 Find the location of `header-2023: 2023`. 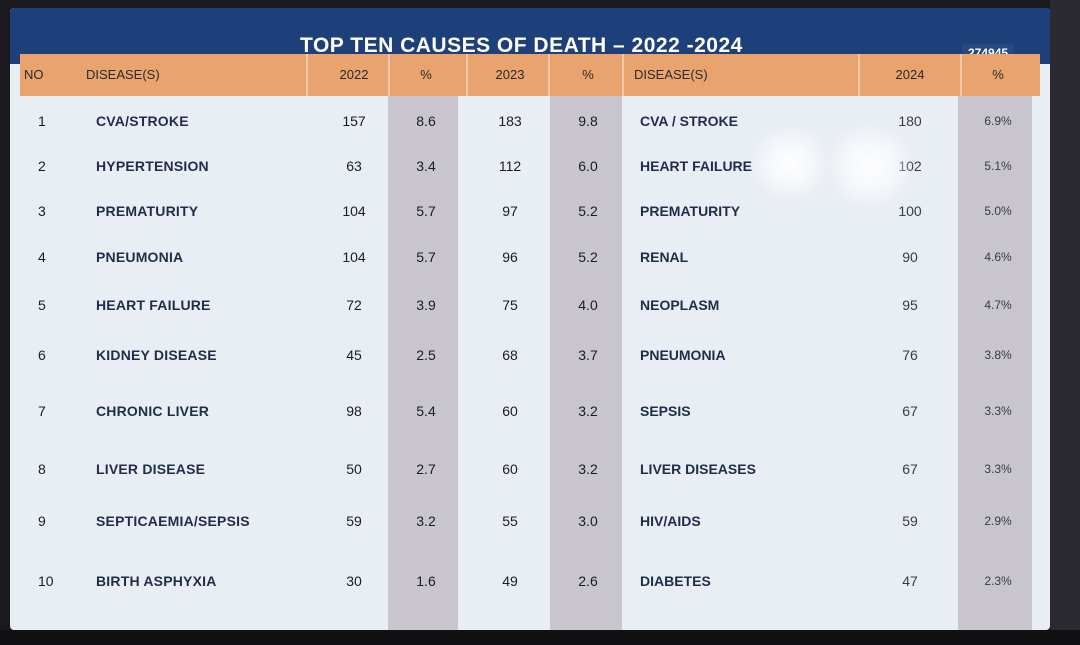

header-2023: 2023 is located at coordinates (510, 74).